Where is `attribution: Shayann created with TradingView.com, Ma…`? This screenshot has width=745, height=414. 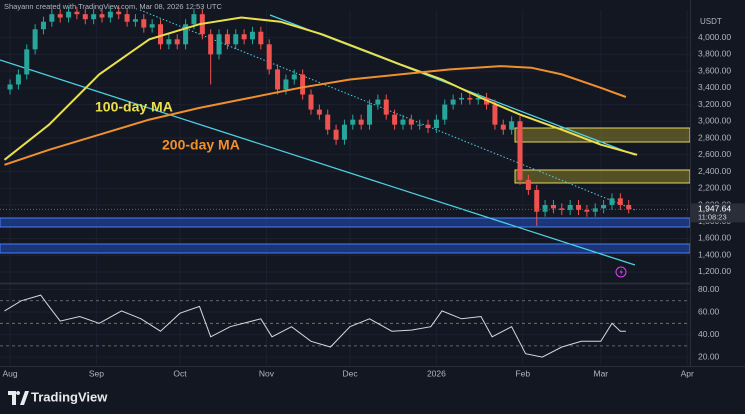 attribution: Shayann created with TradingView.com, Ma… is located at coordinates (113, 6).